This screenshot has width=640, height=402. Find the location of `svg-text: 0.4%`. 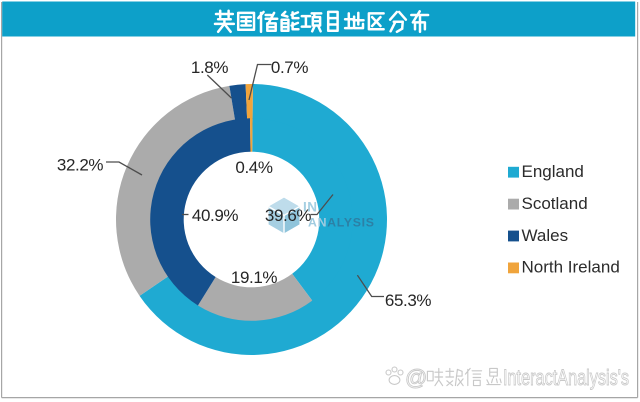

svg-text: 0.4% is located at coordinates (253, 167).